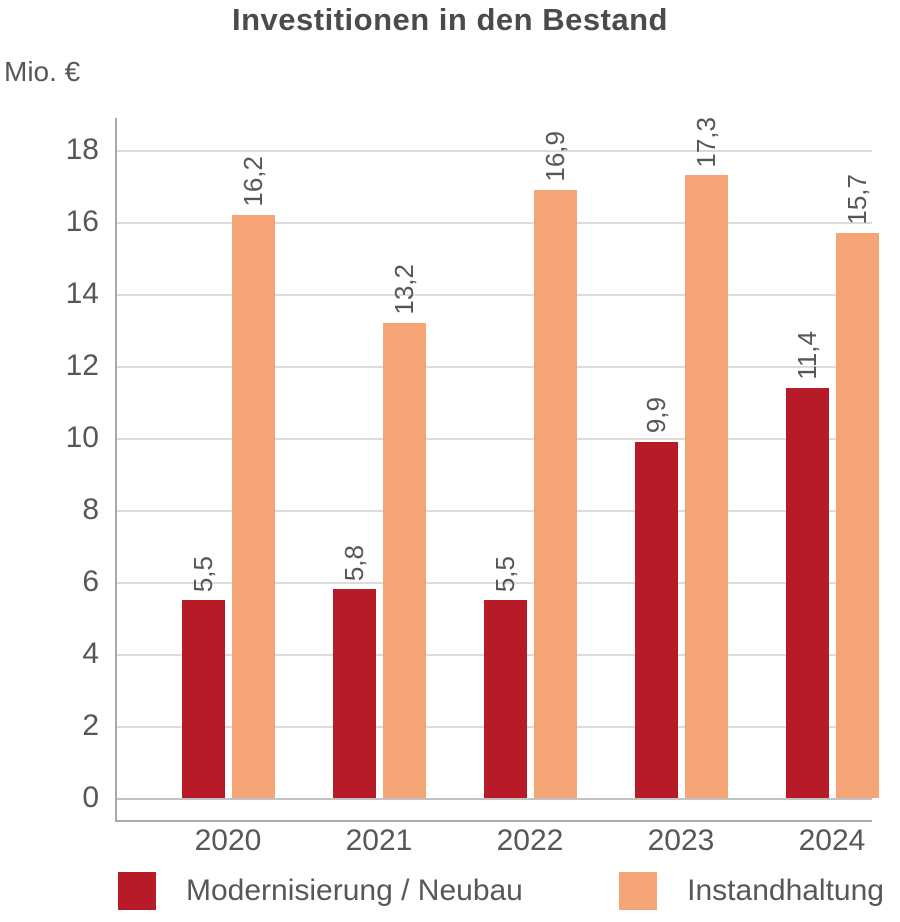 This screenshot has width=900, height=922. I want to click on bar-value-label: 16,2, so click(253, 181).